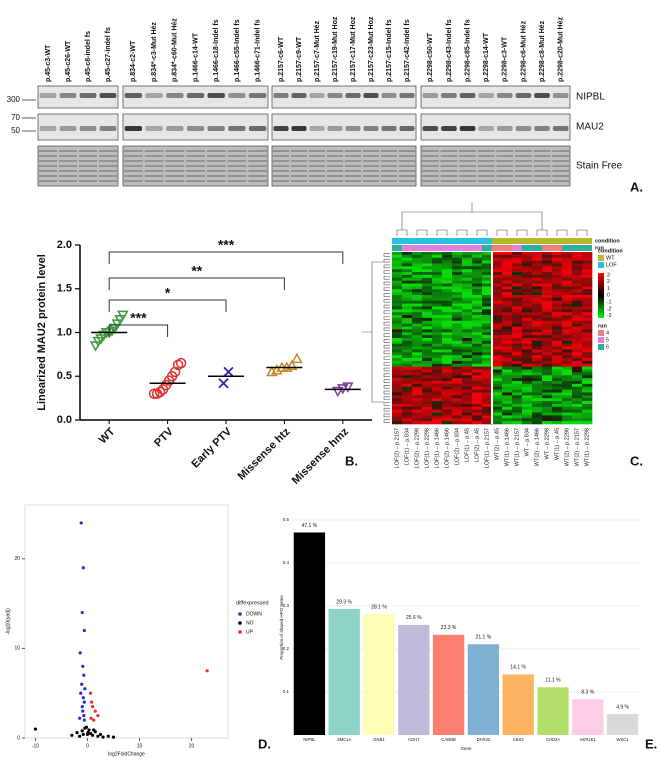  I want to click on x-tick-label: GNB1, so click(379, 739).